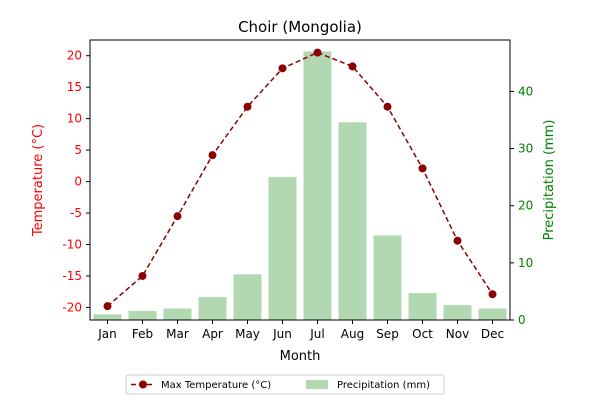  What do you see at coordinates (317, 52) in the screenshot?
I see `temperature-point-jul` at bounding box center [317, 52].